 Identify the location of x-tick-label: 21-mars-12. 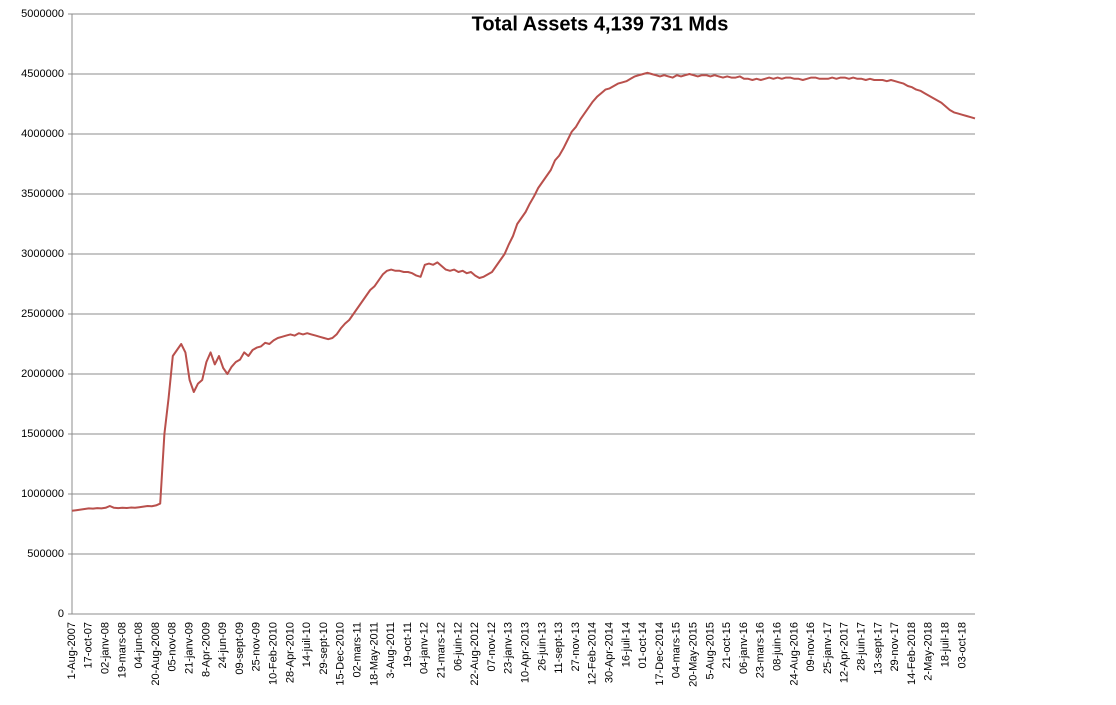
(442, 650).